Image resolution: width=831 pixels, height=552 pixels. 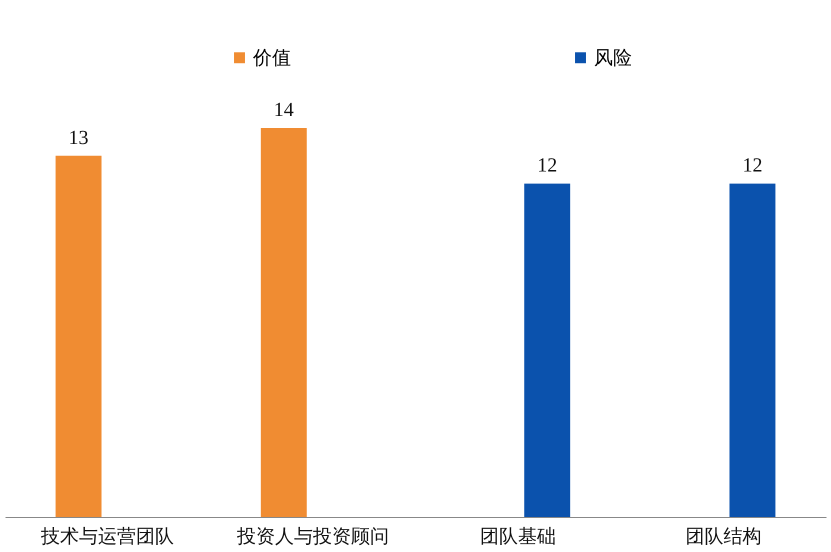 I want to click on x-tick-label: 团队基础, so click(x=518, y=537).